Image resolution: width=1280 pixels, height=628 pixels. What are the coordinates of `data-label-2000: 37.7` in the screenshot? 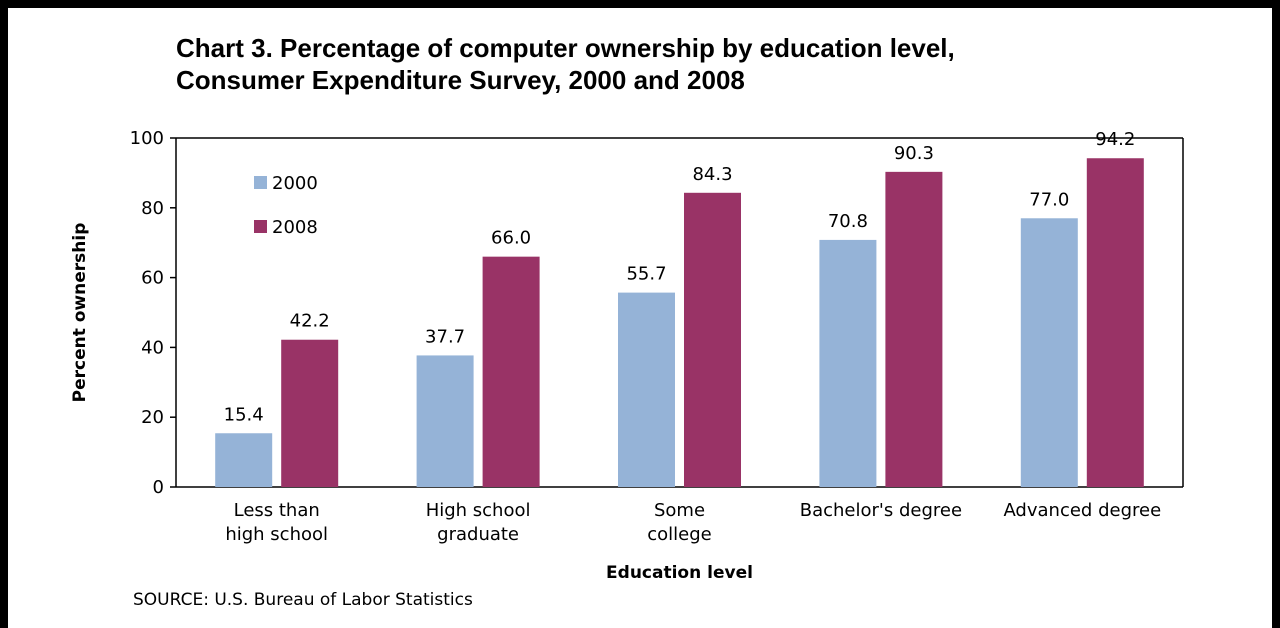 It's located at (445, 336).